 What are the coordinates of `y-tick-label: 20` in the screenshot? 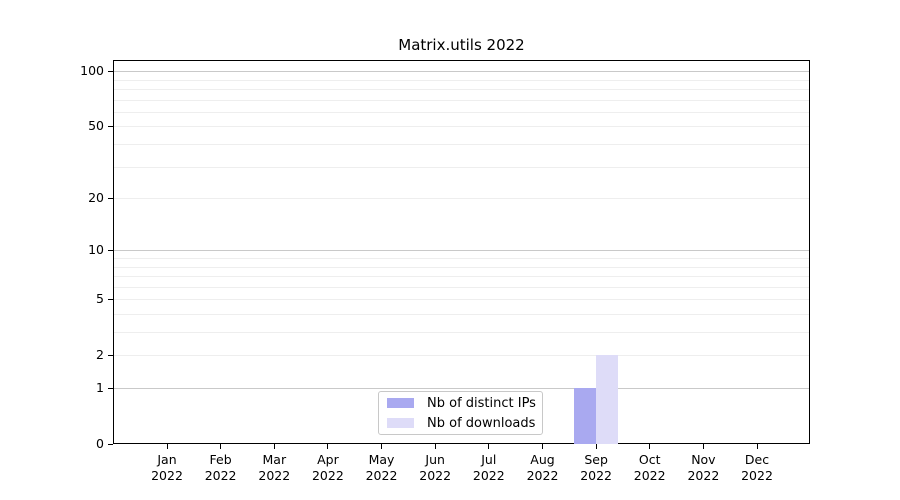 It's located at (96, 198).